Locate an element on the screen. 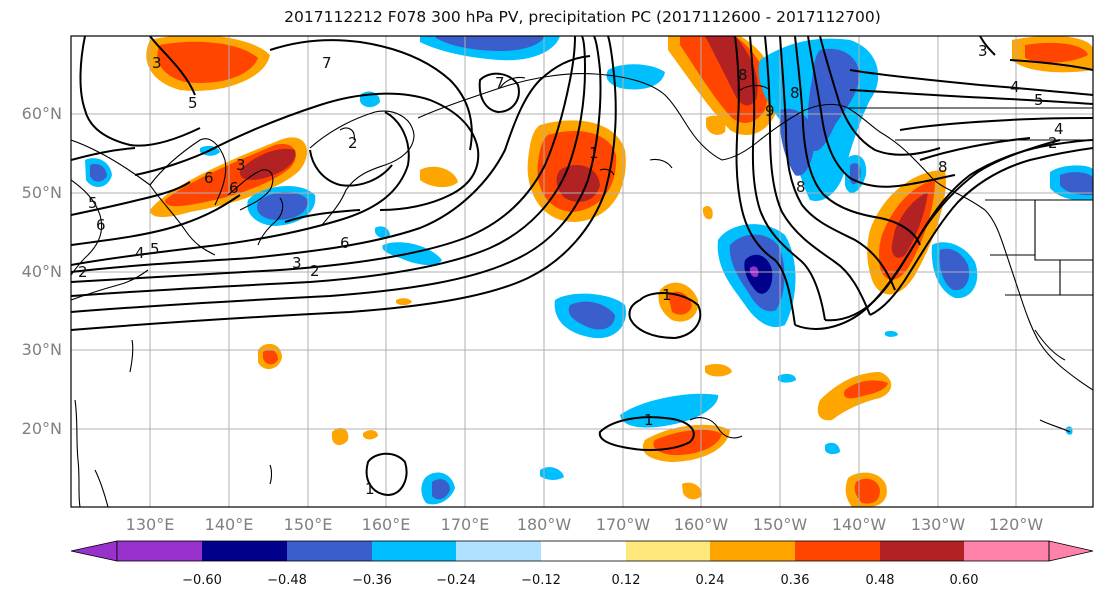  lon-label: 180°W is located at coordinates (544, 524).